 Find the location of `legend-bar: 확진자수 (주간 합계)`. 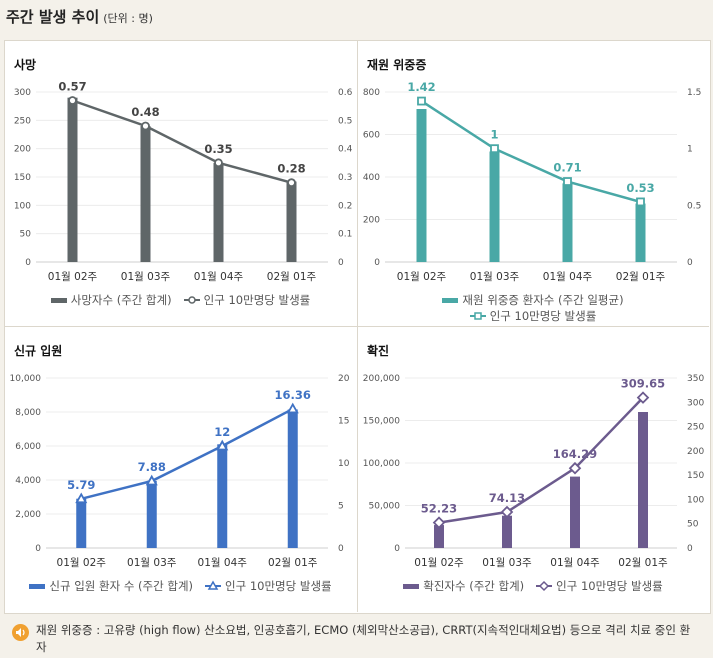

legend-bar: 확진자수 (주간 합계) is located at coordinates (463, 586).